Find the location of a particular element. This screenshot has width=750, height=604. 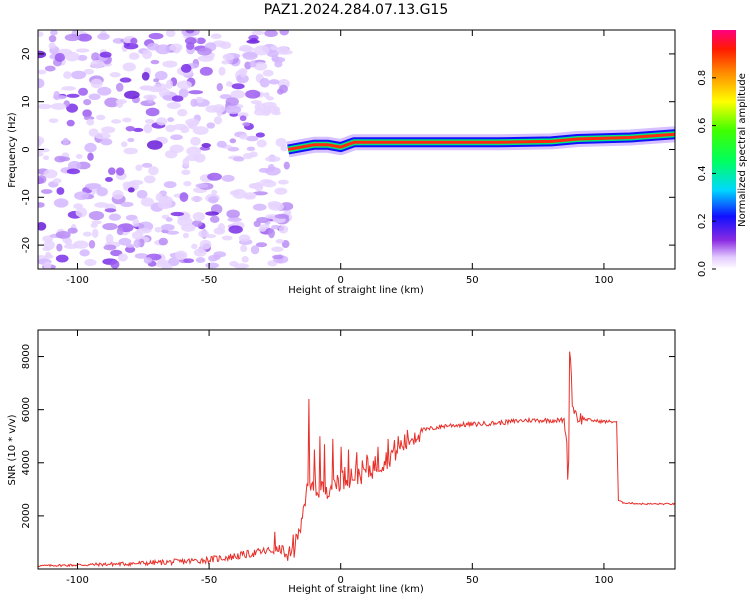

y-tick-label: 20 is located at coordinates (26, 54).